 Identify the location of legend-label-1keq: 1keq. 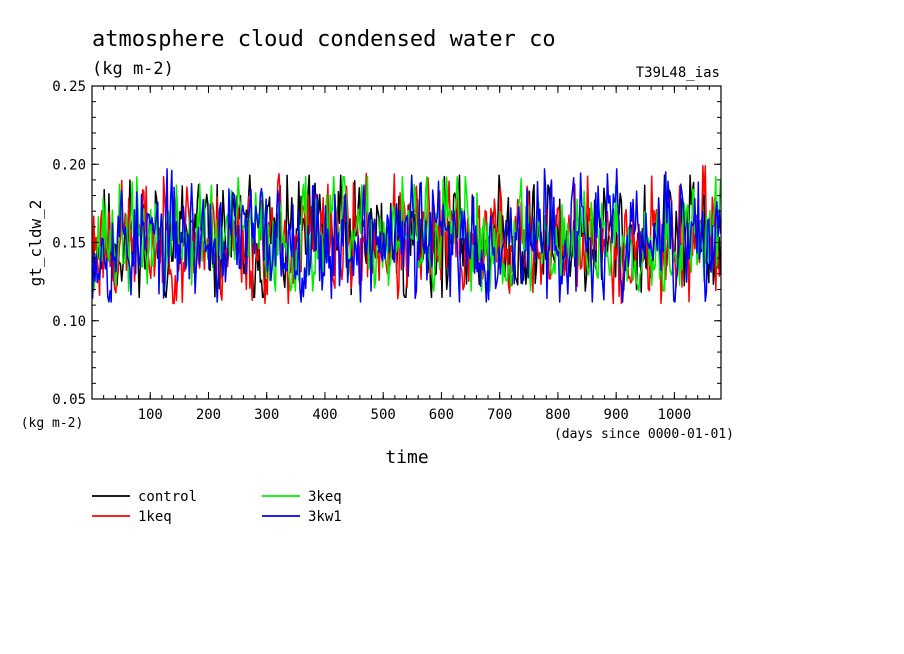
(155, 517).